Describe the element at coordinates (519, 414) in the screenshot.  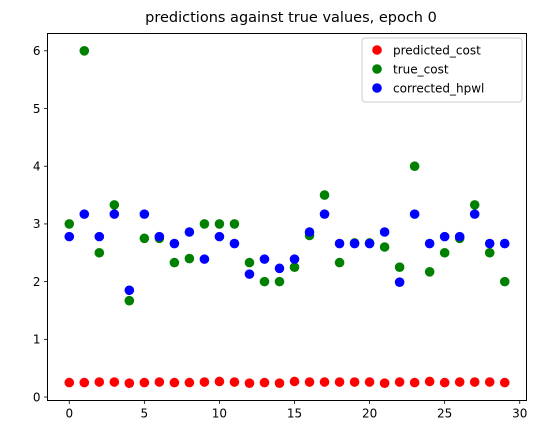
I see `x-tick-label: 30` at that location.